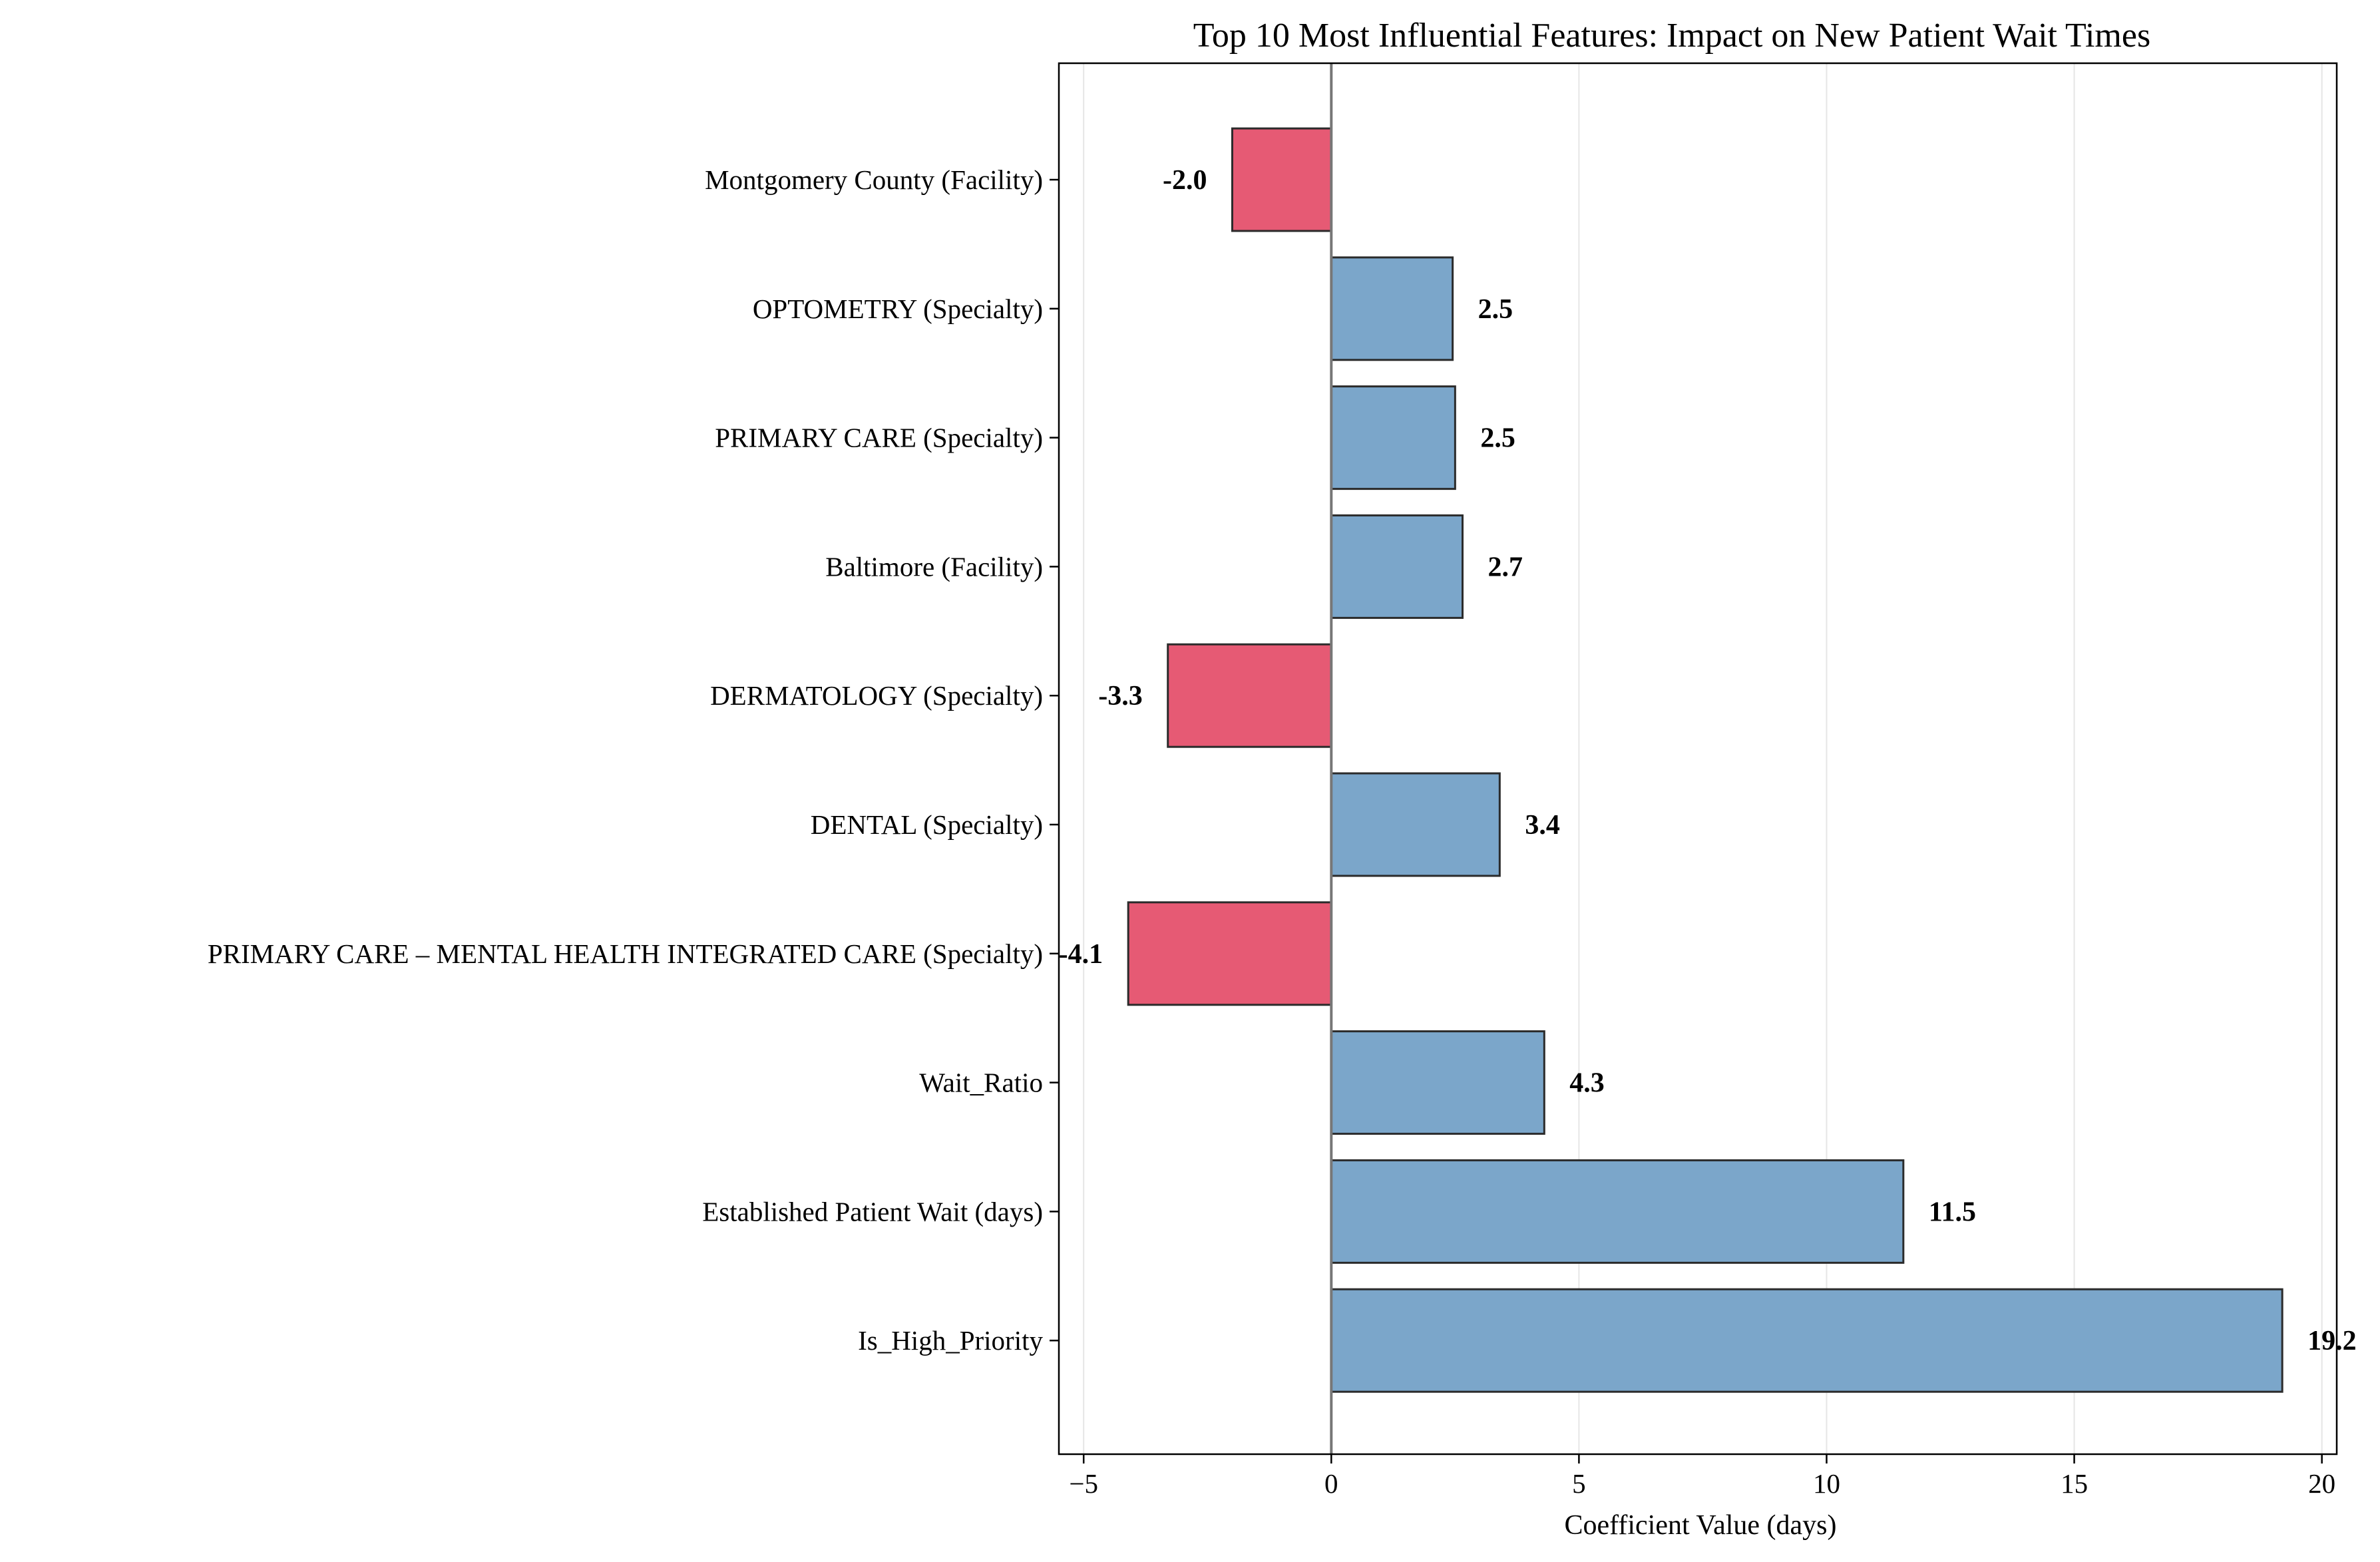 This screenshot has height=1562, width=2380. I want to click on y-tick-label: Baltimore (Facility), so click(934, 567).